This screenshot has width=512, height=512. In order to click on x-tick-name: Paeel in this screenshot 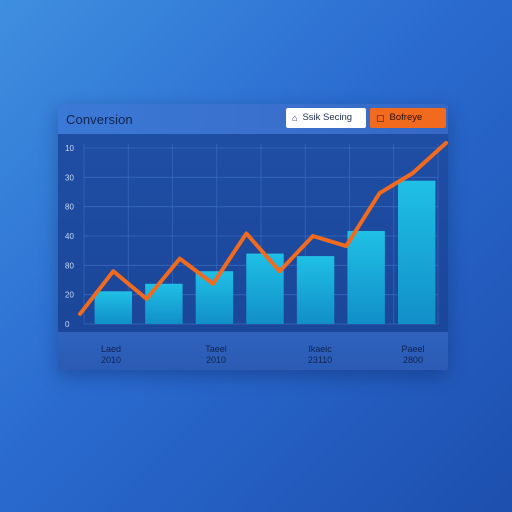, I will do `click(413, 349)`.